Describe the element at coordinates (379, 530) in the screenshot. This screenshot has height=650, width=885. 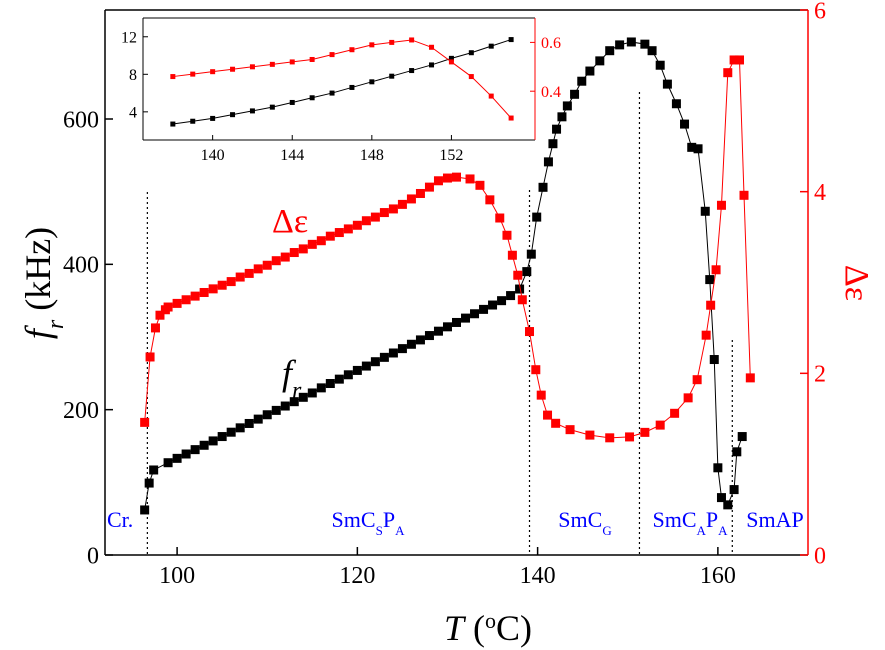
I see `phase-label-part: S` at that location.